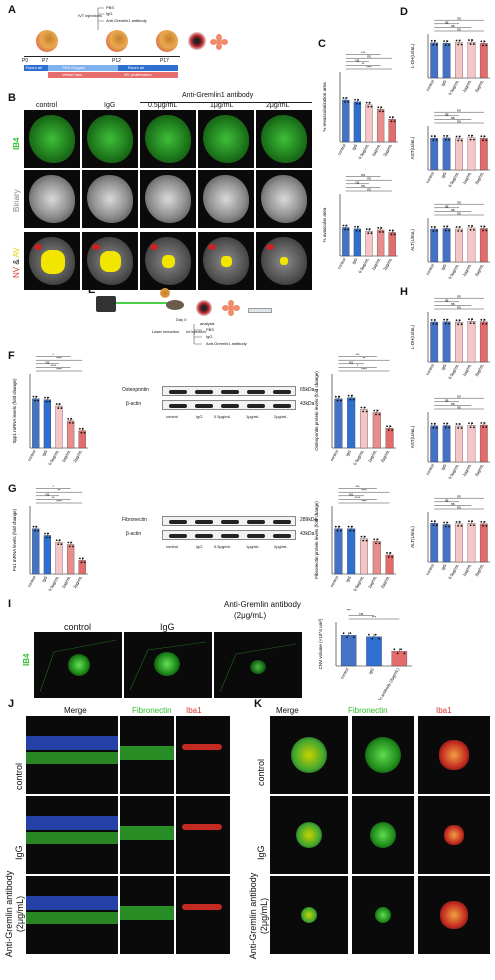 Image resolution: width=495 pixels, height=980 pixels. What do you see at coordinates (374, 618) in the screenshot?
I see `sig-label-0: ***` at bounding box center [374, 618].